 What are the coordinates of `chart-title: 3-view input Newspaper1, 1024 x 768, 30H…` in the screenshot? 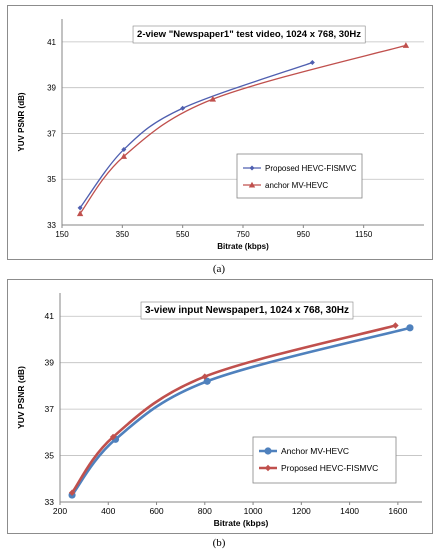 It's located at (247, 310).